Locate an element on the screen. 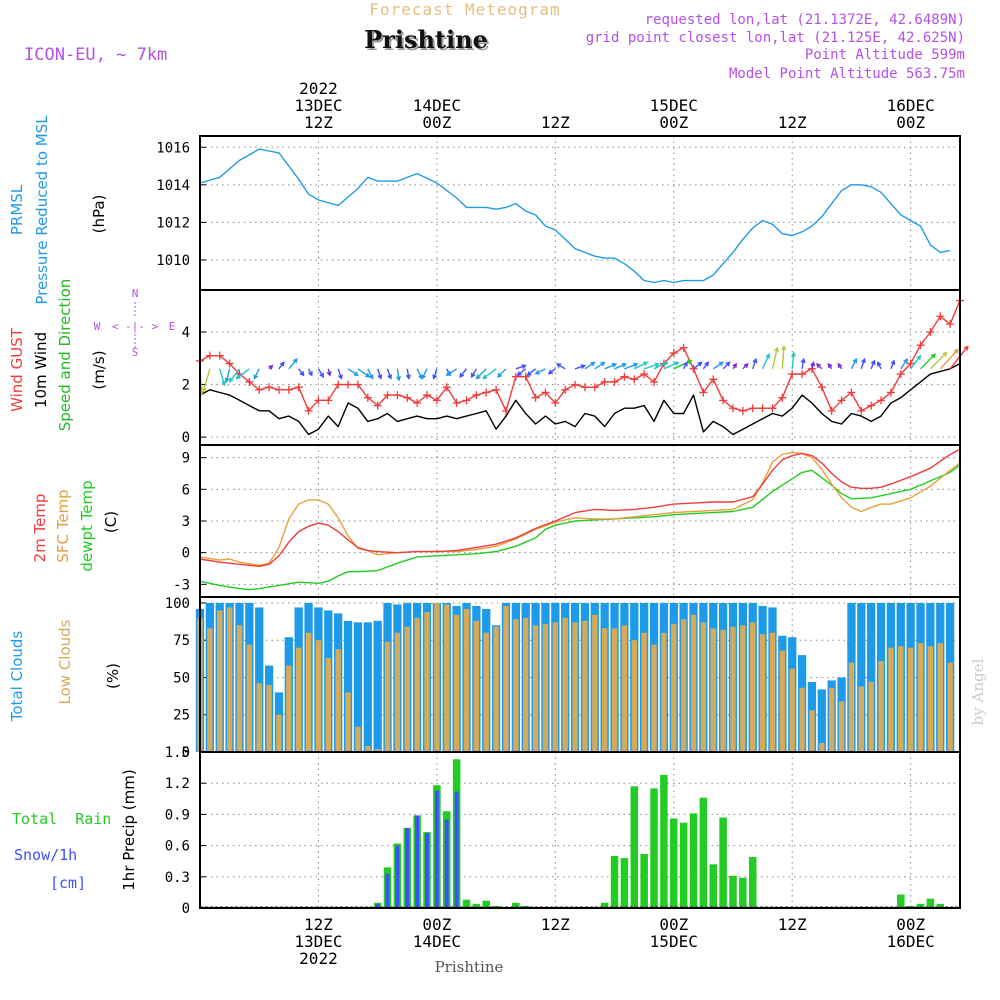 This screenshot has width=1000, height=1000. pressure-border is located at coordinates (580, 213).